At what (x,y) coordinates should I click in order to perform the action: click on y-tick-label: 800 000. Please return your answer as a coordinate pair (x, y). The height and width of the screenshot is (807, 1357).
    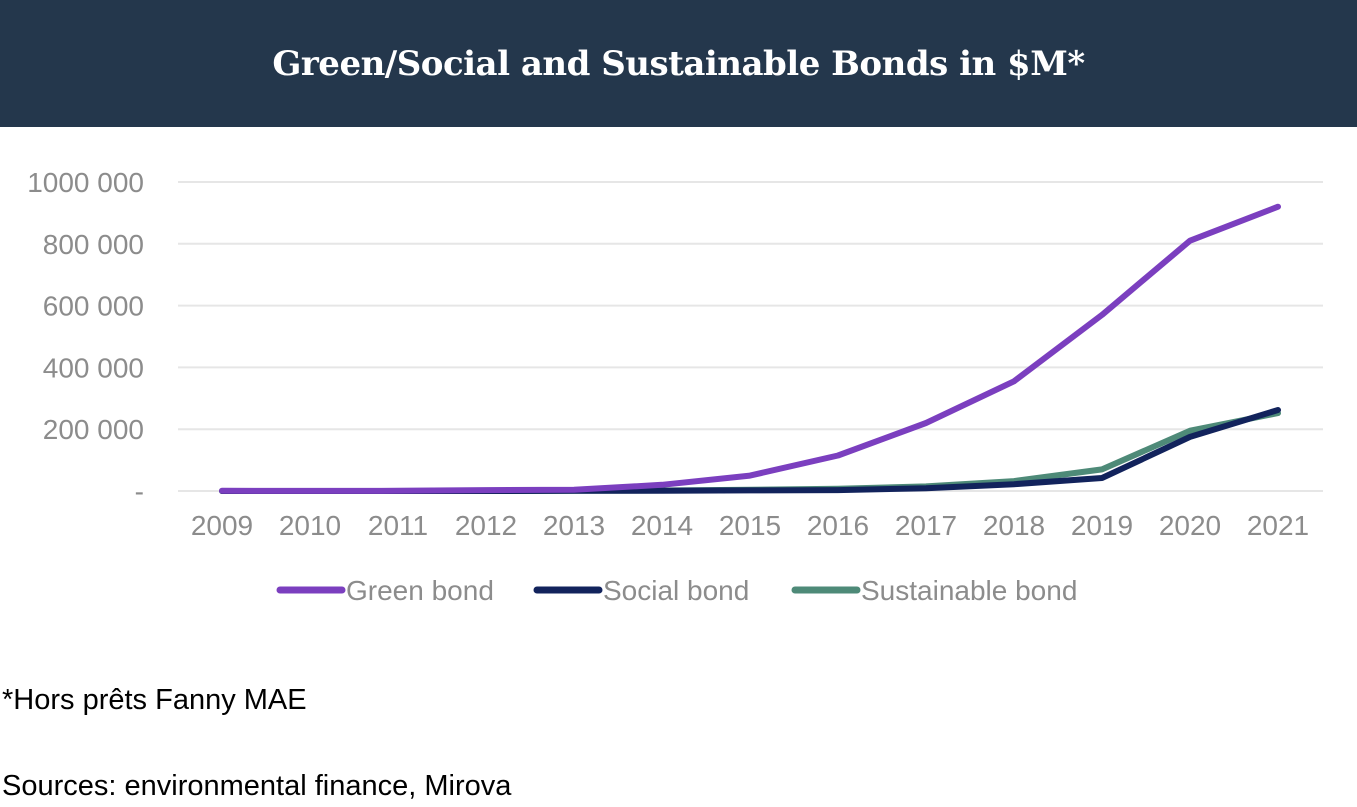
    Looking at the image, I should click on (93, 244).